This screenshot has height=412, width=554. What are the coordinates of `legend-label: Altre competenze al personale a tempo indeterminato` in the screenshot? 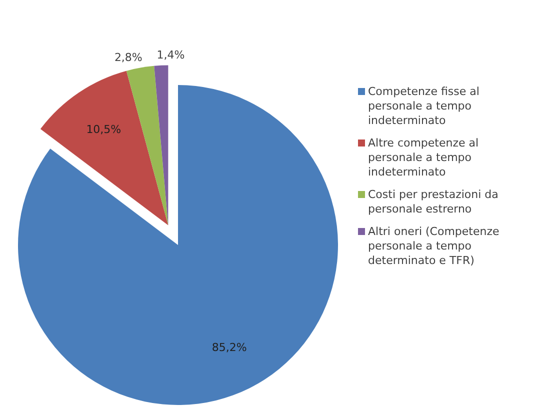 It's located at (423, 157).